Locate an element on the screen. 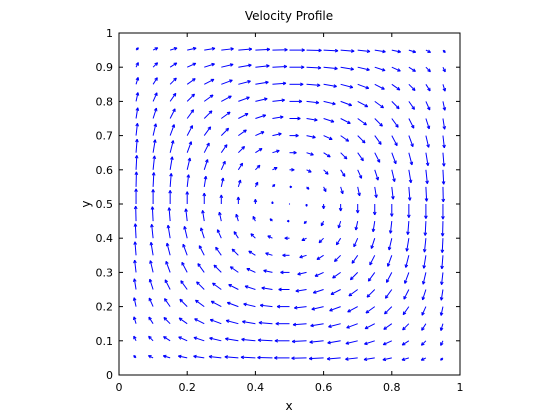 This screenshot has height=420, width=560. y-tick-label: 0.7 is located at coordinates (105, 136).